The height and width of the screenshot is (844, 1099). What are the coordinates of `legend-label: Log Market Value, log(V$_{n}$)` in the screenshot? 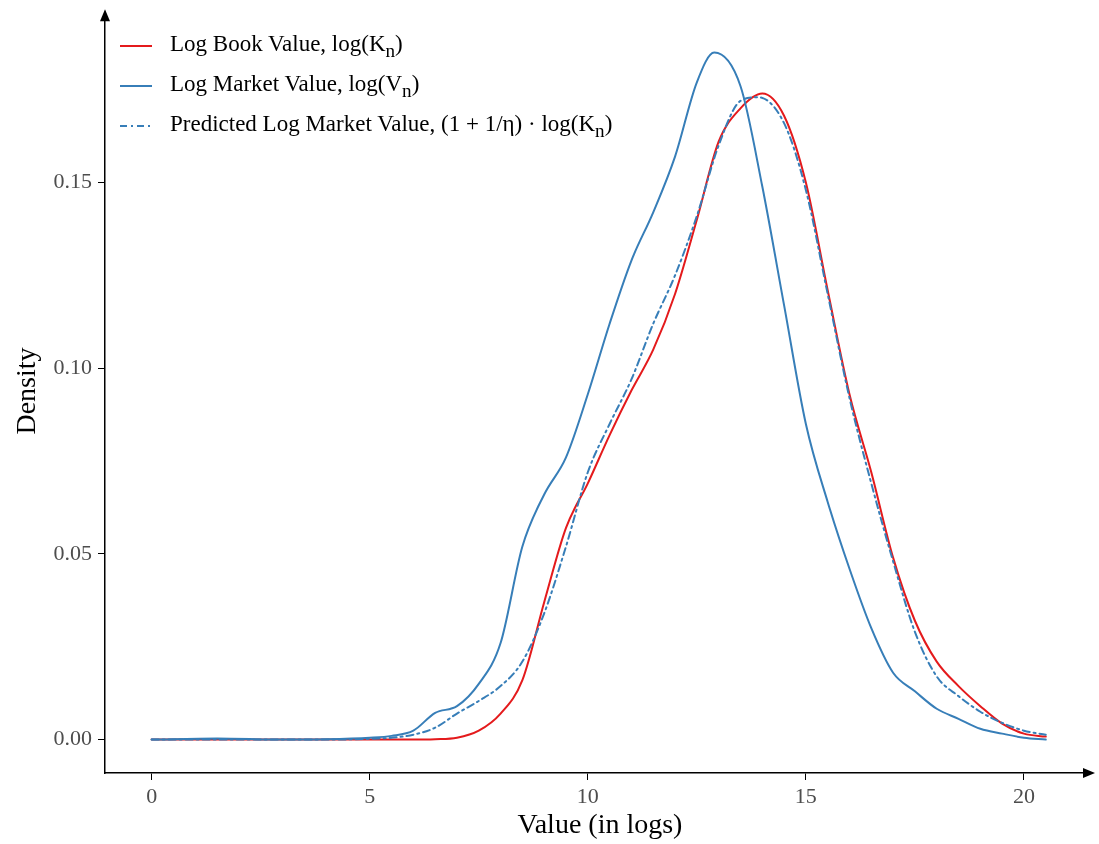 It's located at (295, 86).